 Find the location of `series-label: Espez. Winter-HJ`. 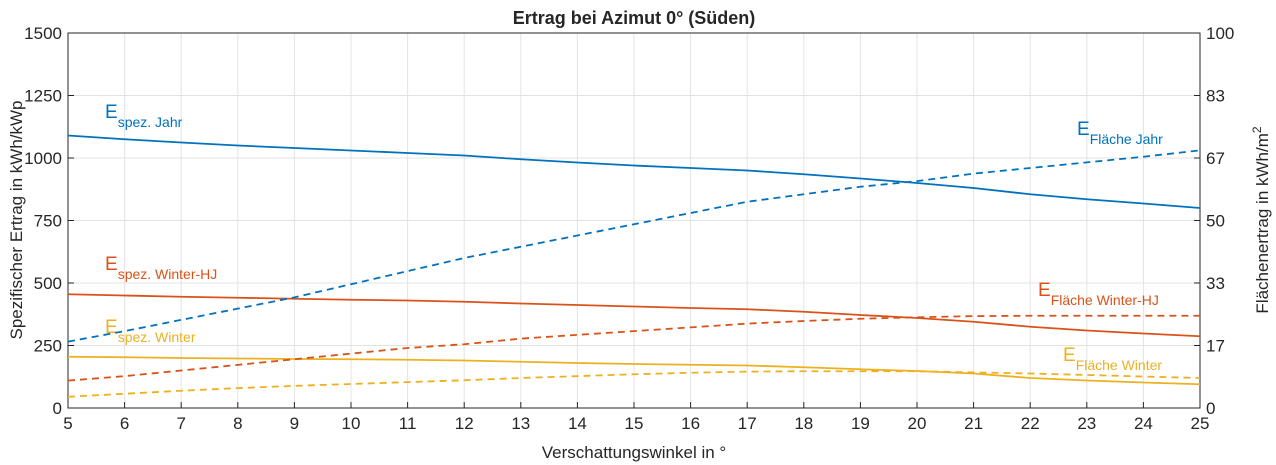

series-label: Espez. Winter-HJ is located at coordinates (161, 268).